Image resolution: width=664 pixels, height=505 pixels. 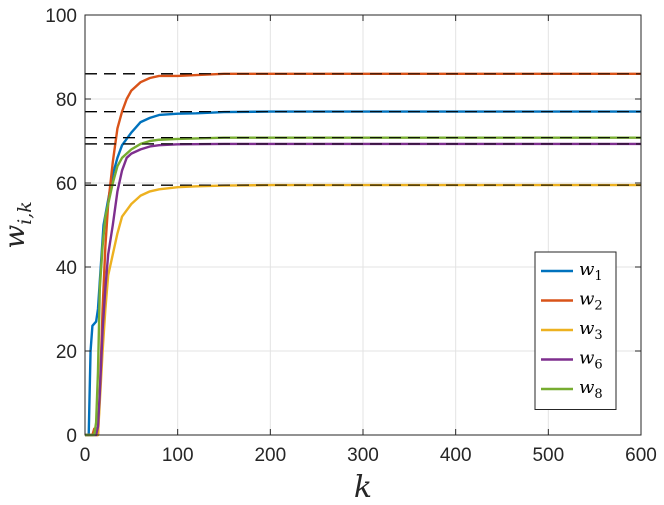 What do you see at coordinates (591, 389) in the screenshot?
I see `legend-label-w8: w8` at bounding box center [591, 389].